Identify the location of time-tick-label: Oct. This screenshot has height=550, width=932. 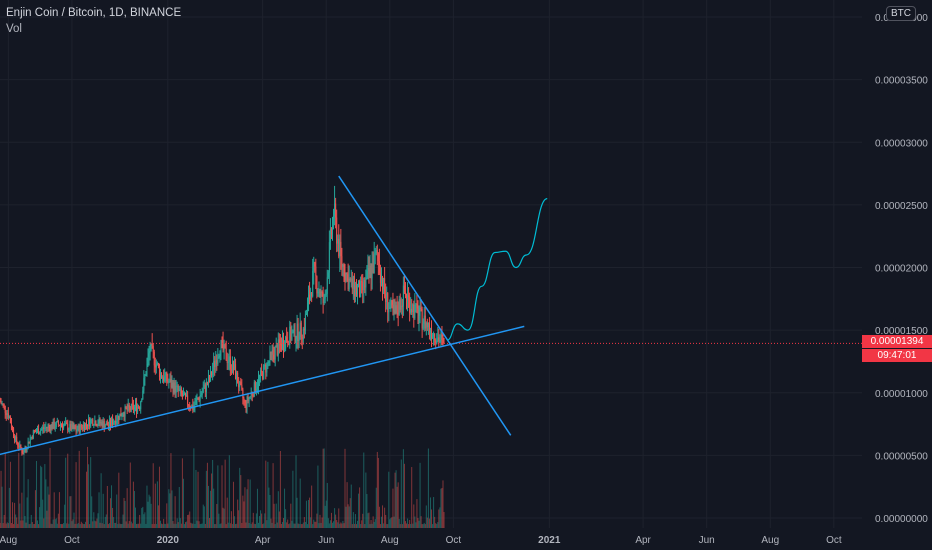
(834, 540).